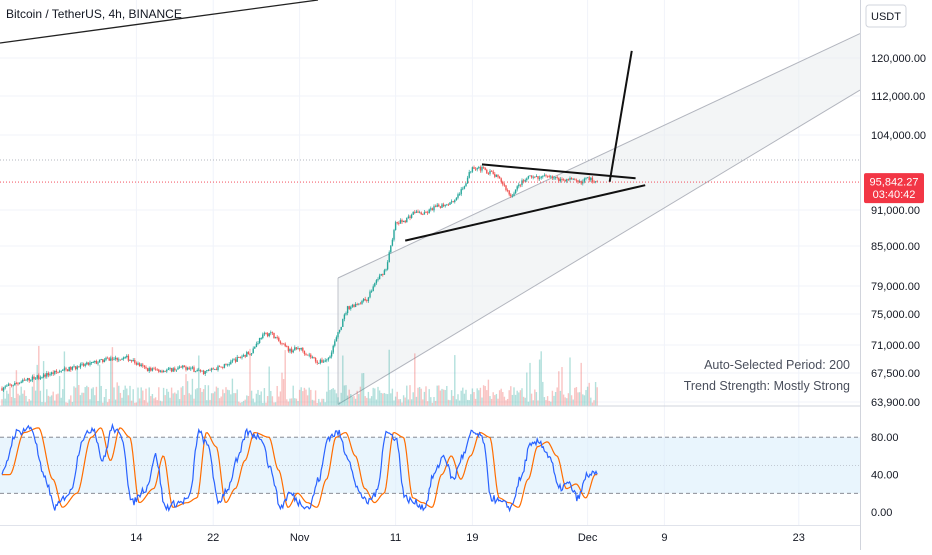  Describe the element at coordinates (620, 116) in the screenshot. I see `breakout-projection-line` at that location.